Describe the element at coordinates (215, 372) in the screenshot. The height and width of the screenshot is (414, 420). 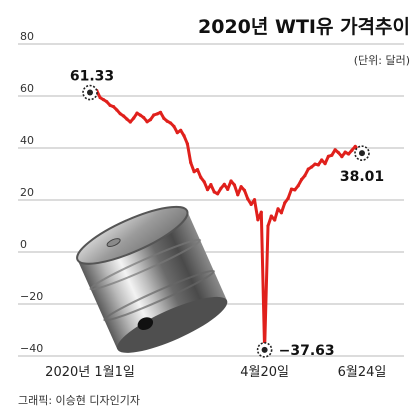
I see `x-axis: 2020년 1월1일 4월20일 6월24일` at that location.